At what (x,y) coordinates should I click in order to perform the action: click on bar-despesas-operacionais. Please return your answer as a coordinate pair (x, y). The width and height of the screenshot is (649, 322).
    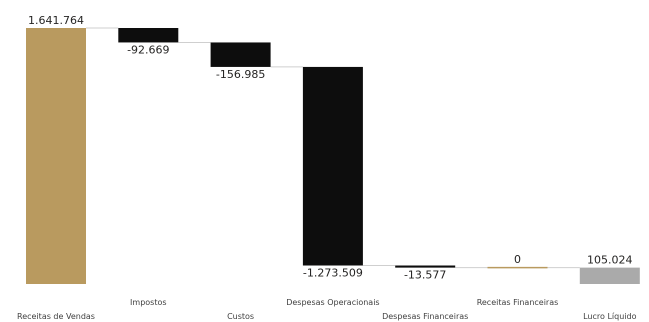
    Looking at the image, I should click on (332, 166).